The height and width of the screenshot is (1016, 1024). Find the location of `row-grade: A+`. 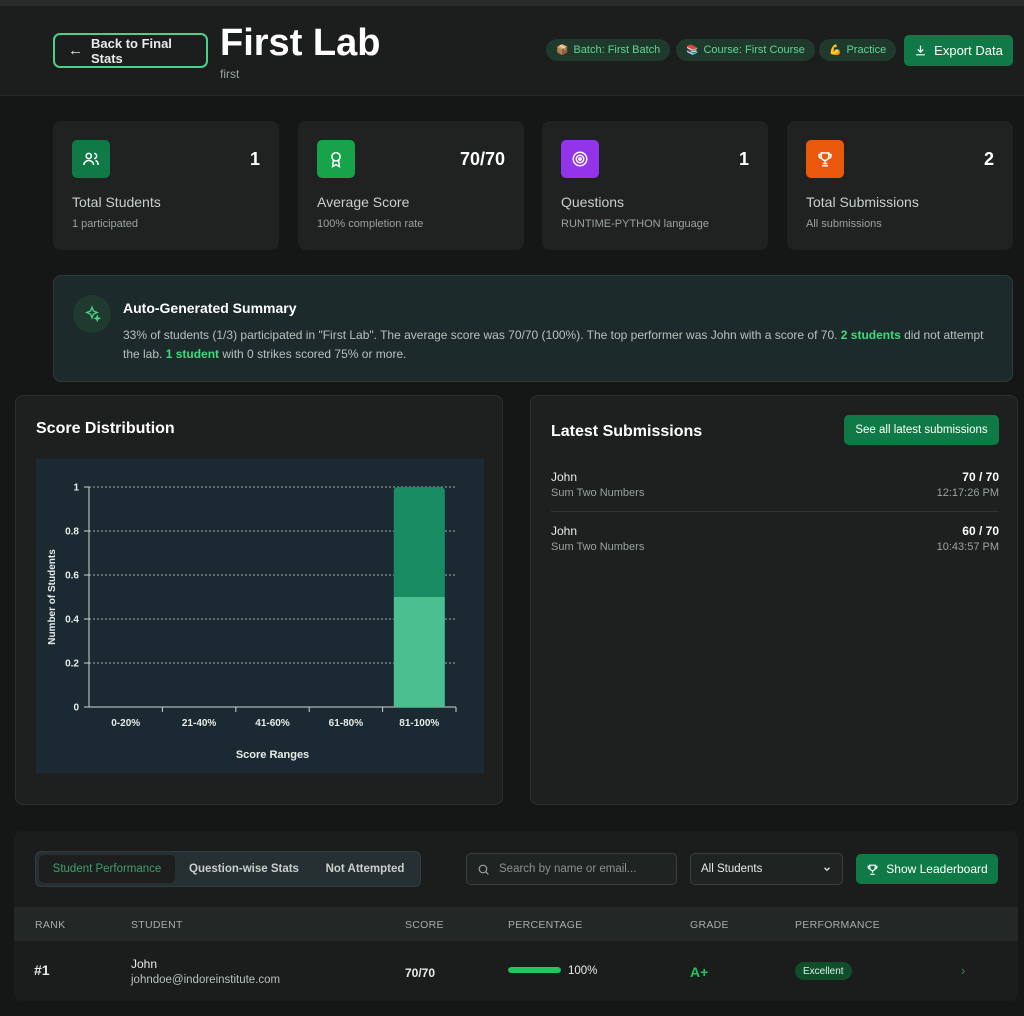

row-grade: A+ is located at coordinates (699, 972).